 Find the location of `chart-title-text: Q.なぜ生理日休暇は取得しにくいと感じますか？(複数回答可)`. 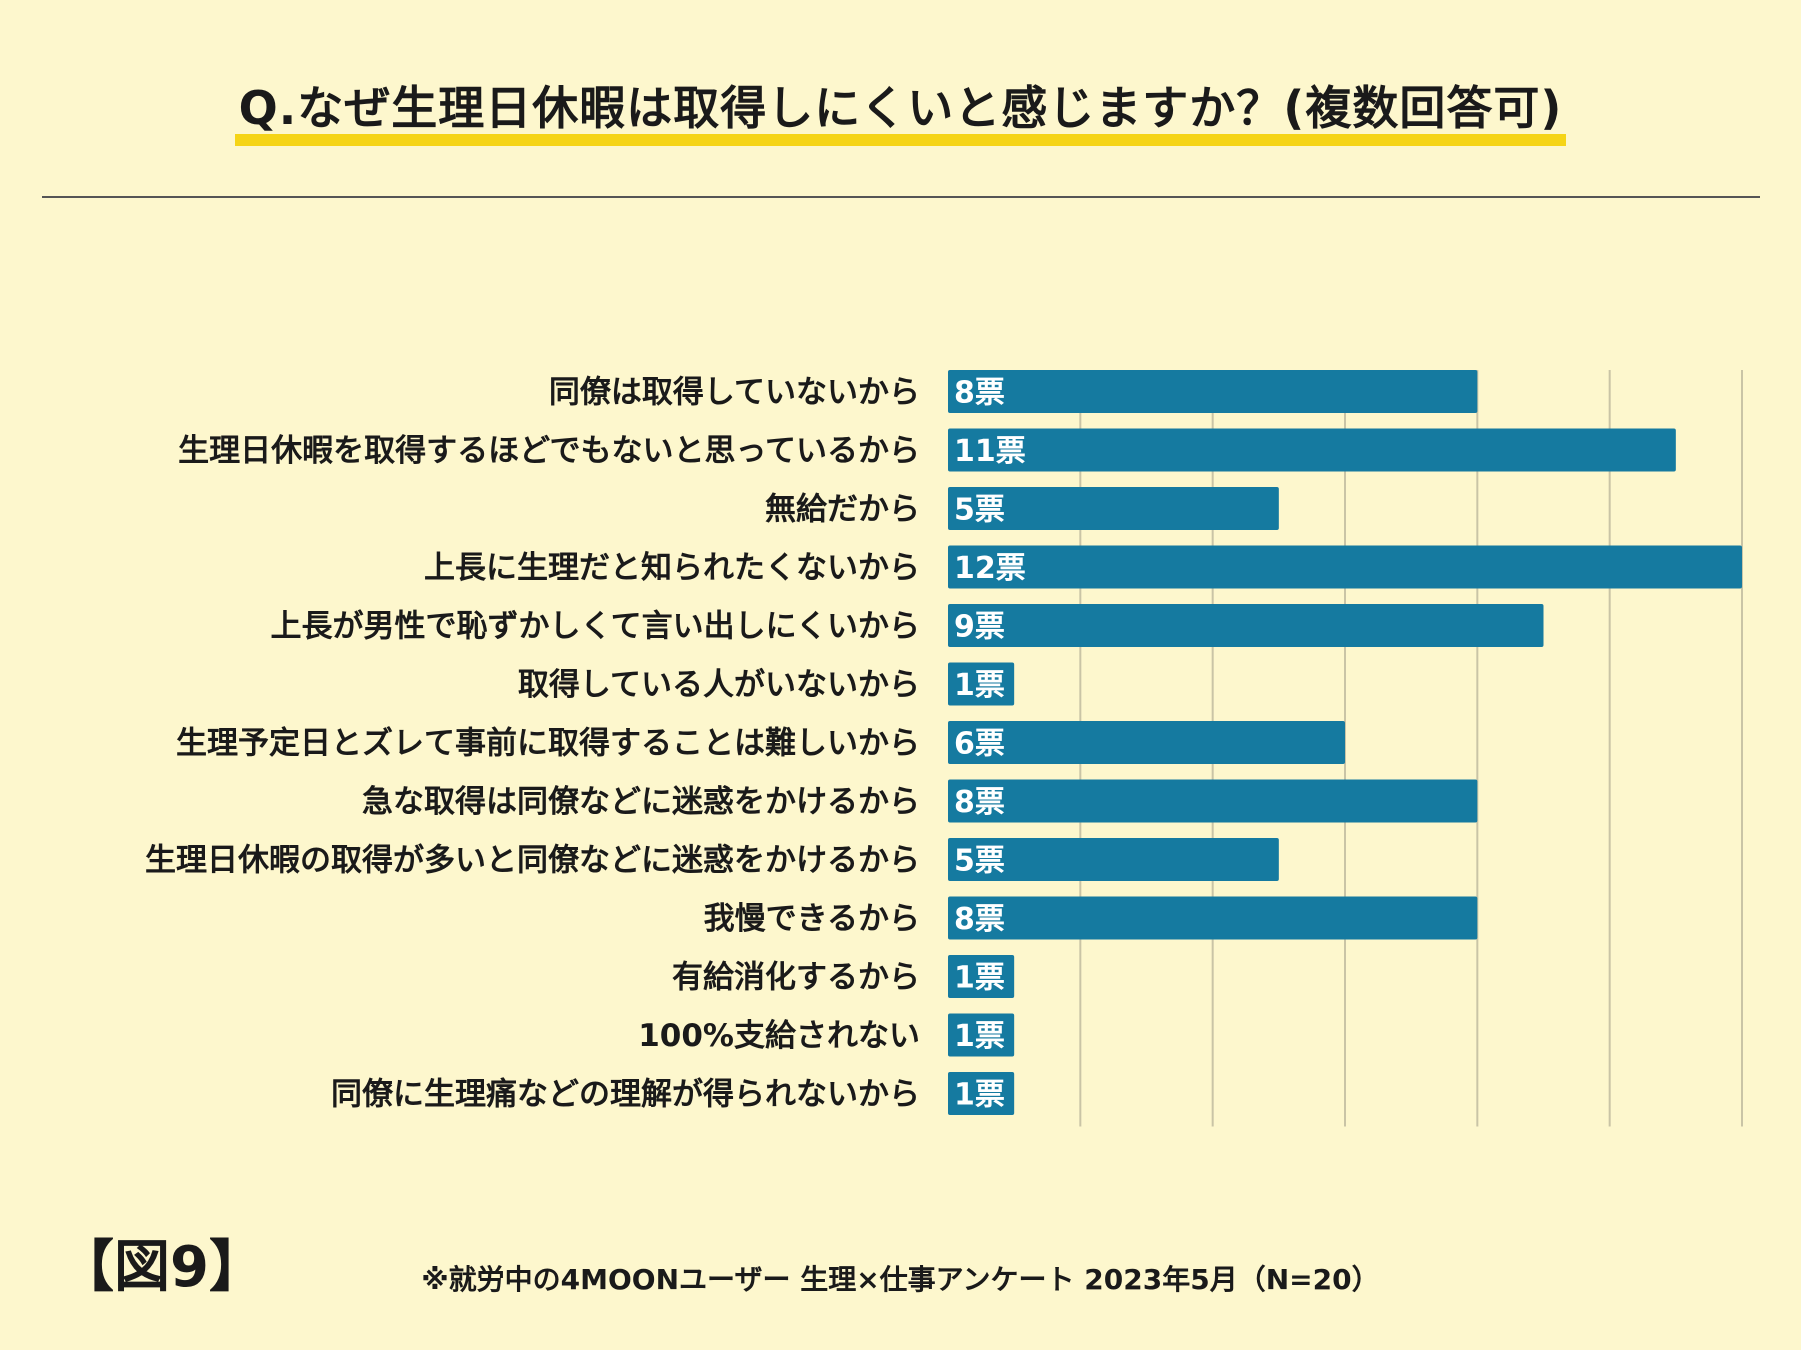

chart-title-text: Q.なぜ生理日休暇は取得しにくいと感じますか？(複数回答可) is located at coordinates (900, 108).